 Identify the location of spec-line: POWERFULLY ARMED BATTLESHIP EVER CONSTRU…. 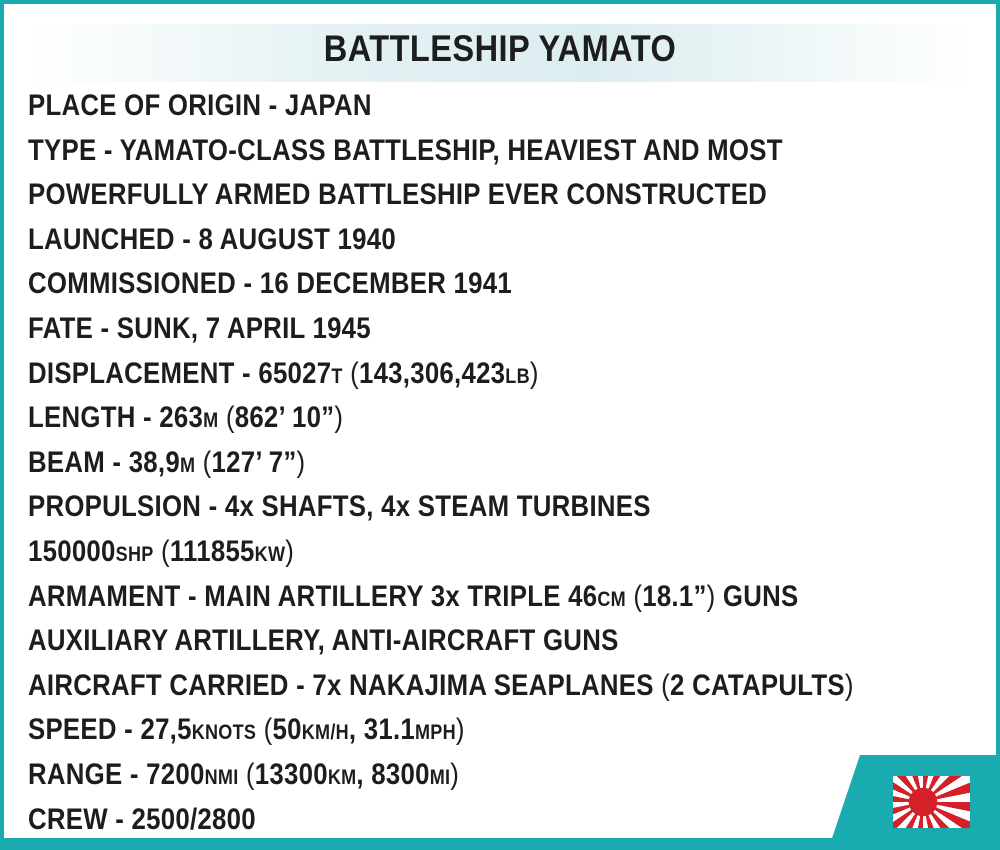
(441, 195).